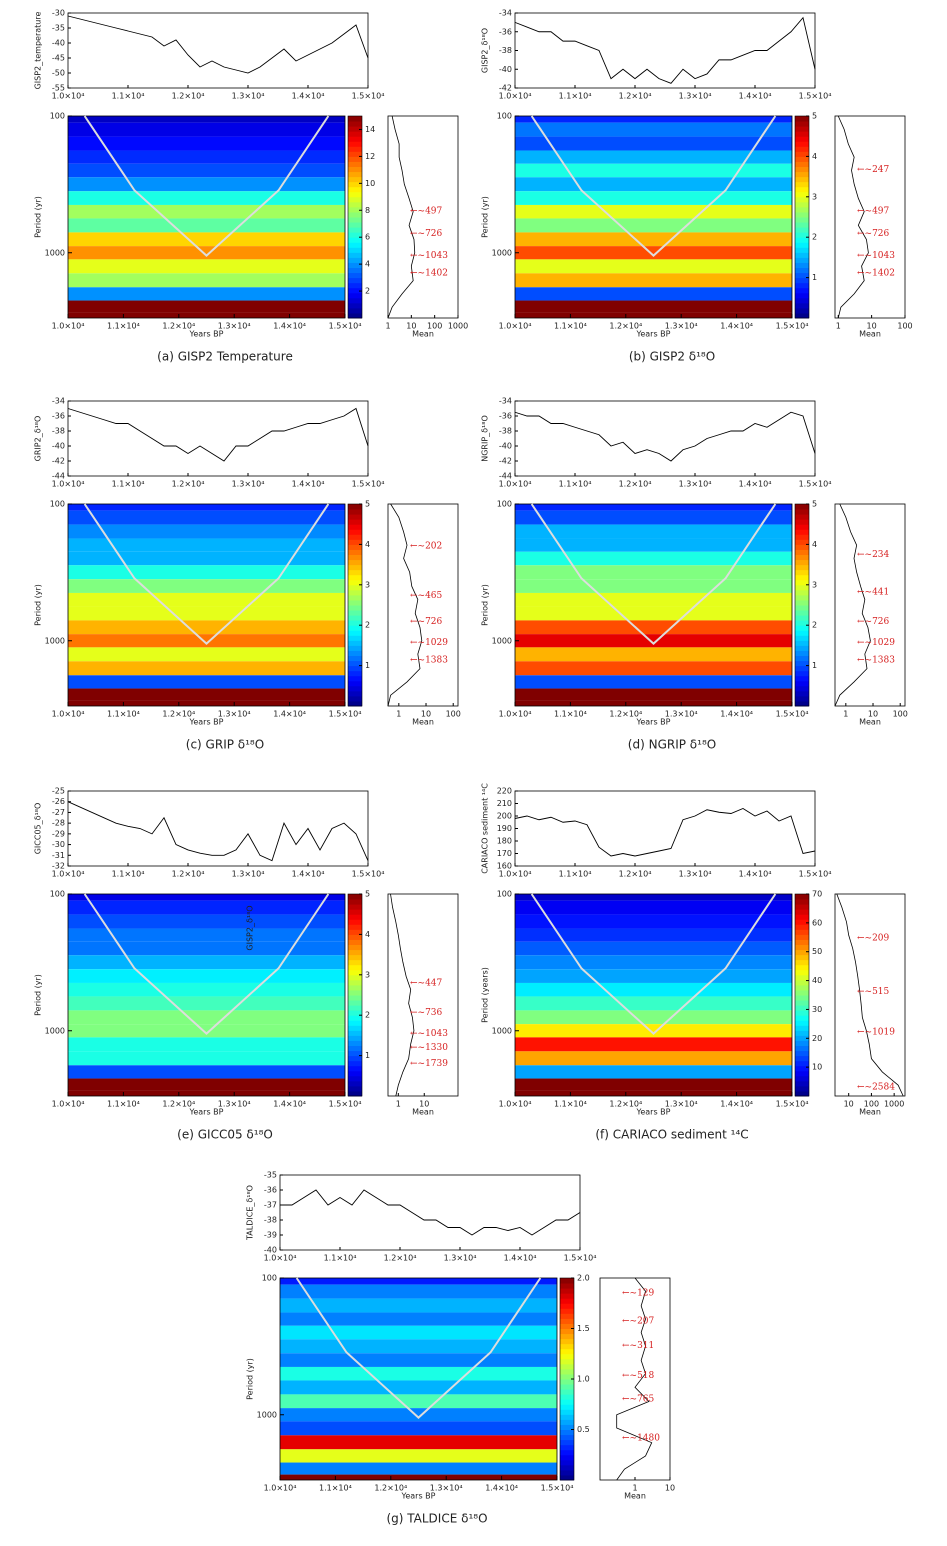 This screenshot has height=1546, width=947. I want to click on colorbar-tick-label: 50, so click(817, 951).